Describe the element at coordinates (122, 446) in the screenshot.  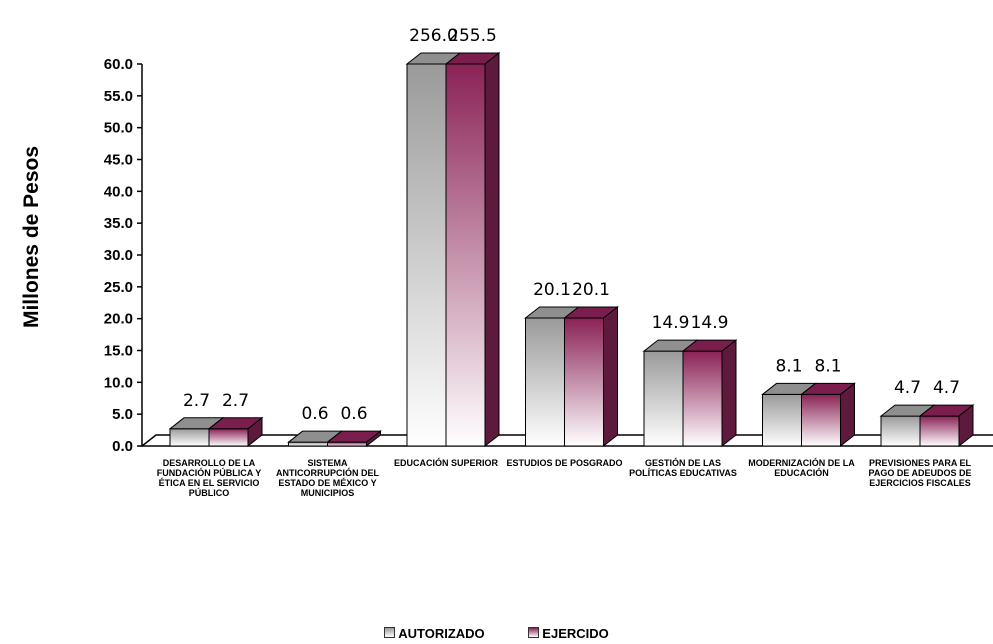
I see `y-tick-label: 0.0` at that location.